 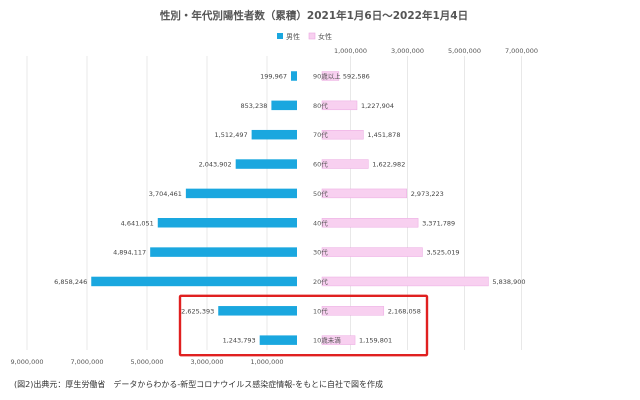 I want to click on category-label: 40代, so click(x=320, y=222).